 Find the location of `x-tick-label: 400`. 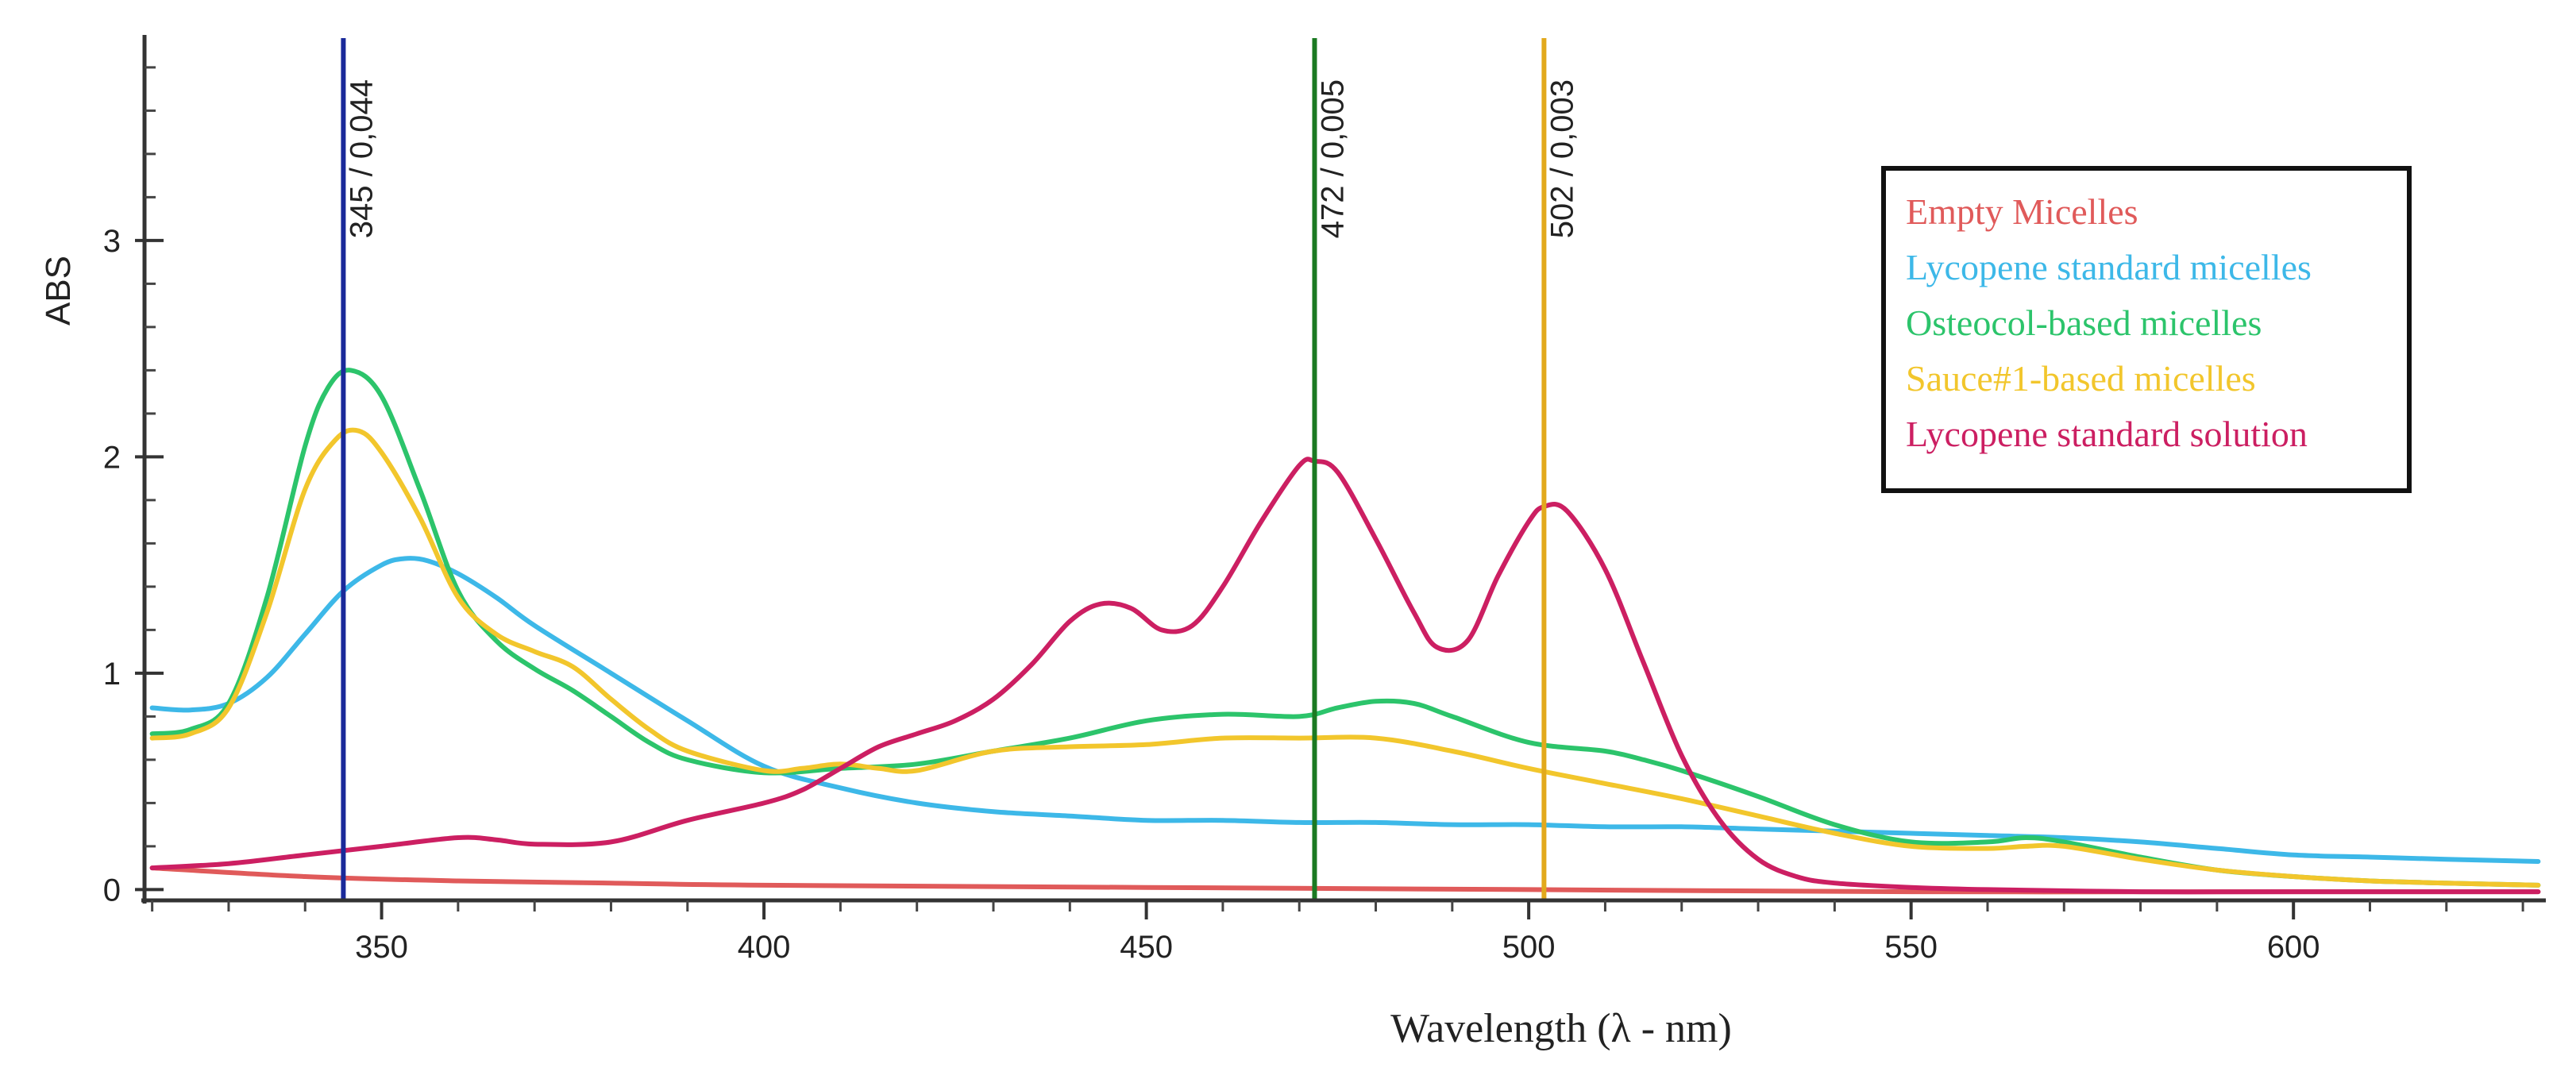

x-tick-label: 400 is located at coordinates (764, 947).